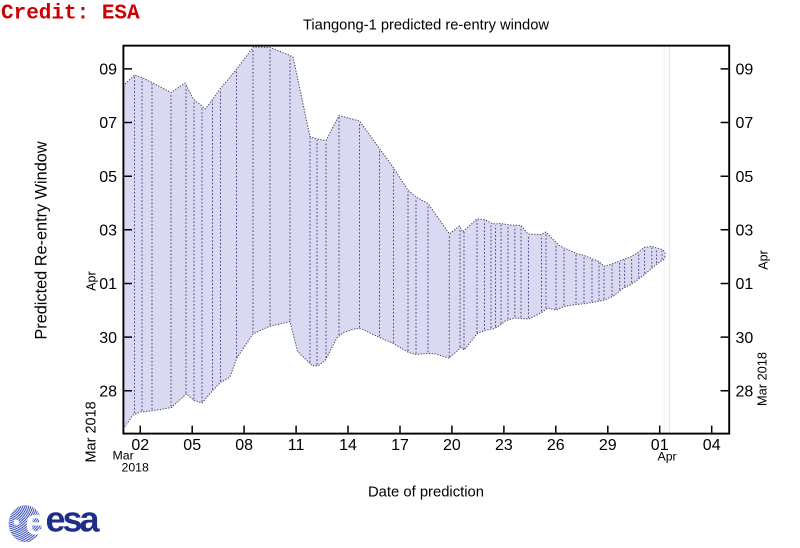  What do you see at coordinates (35, 522) in the screenshot?
I see `svg-text: e` at bounding box center [35, 522].